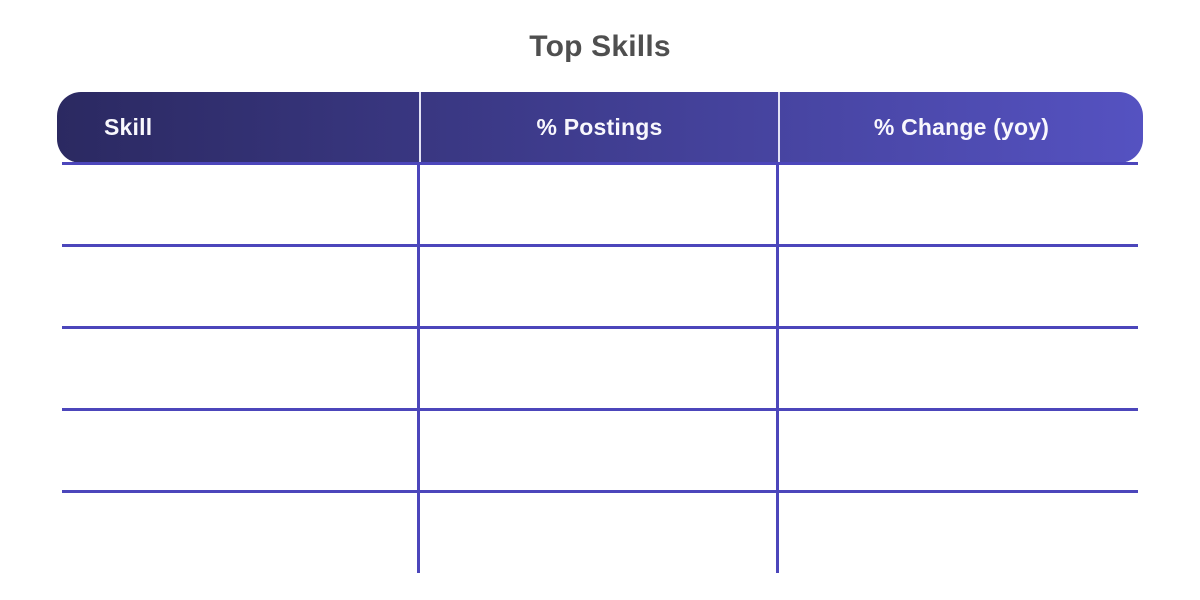 This screenshot has height=600, width=1200. Describe the element at coordinates (960, 127) in the screenshot. I see `column-header-percent-change-yoy: % Change (yoy)` at that location.